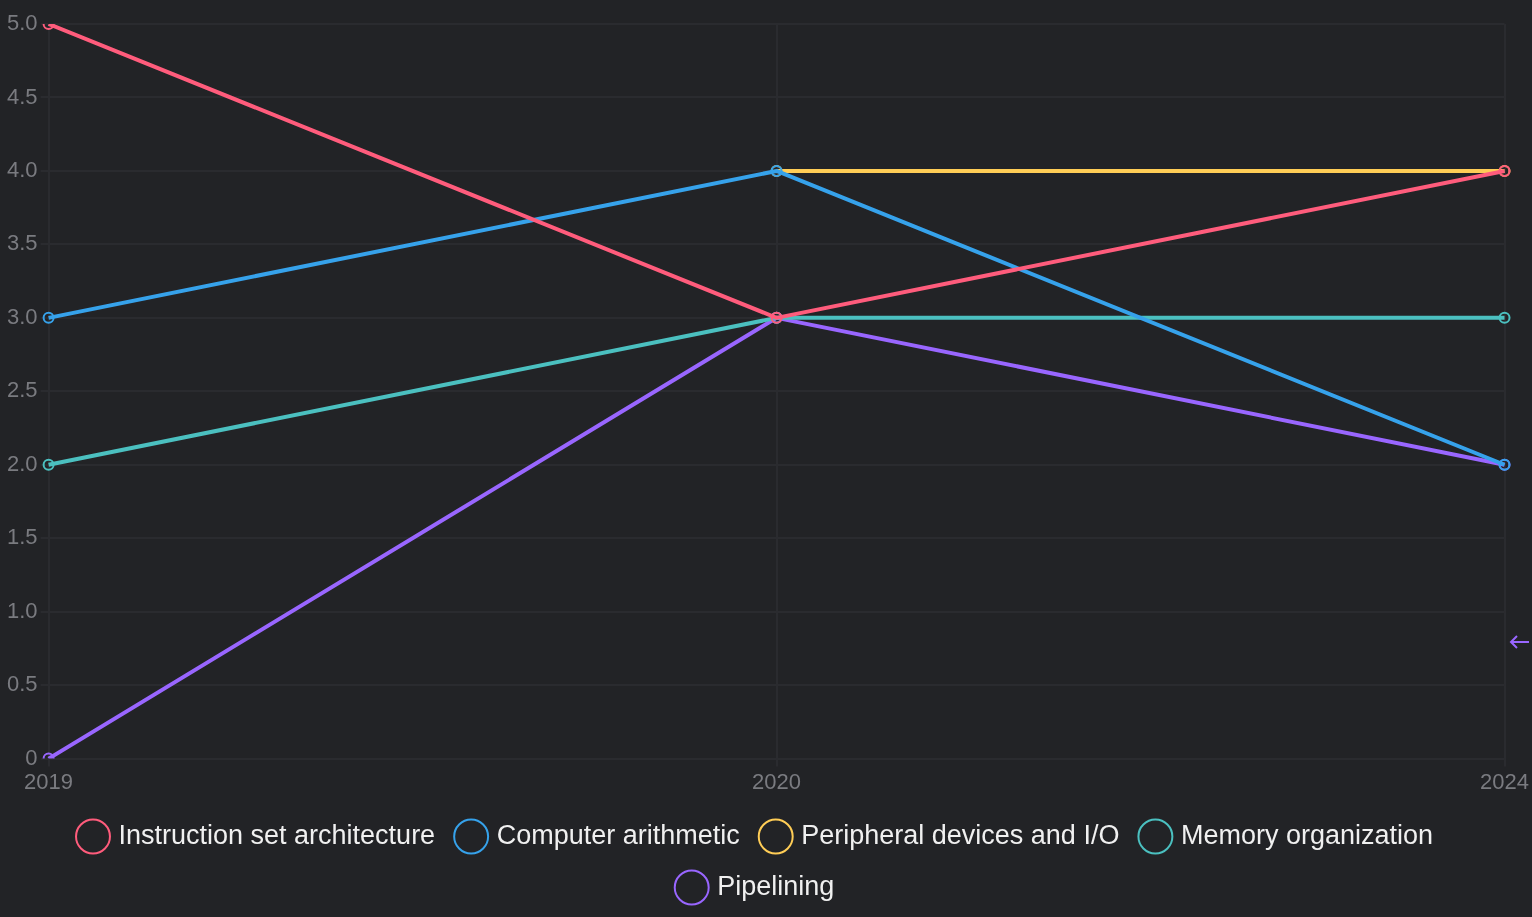 The height and width of the screenshot is (917, 1532). I want to click on y-tick-label: 5.0, so click(22, 23).